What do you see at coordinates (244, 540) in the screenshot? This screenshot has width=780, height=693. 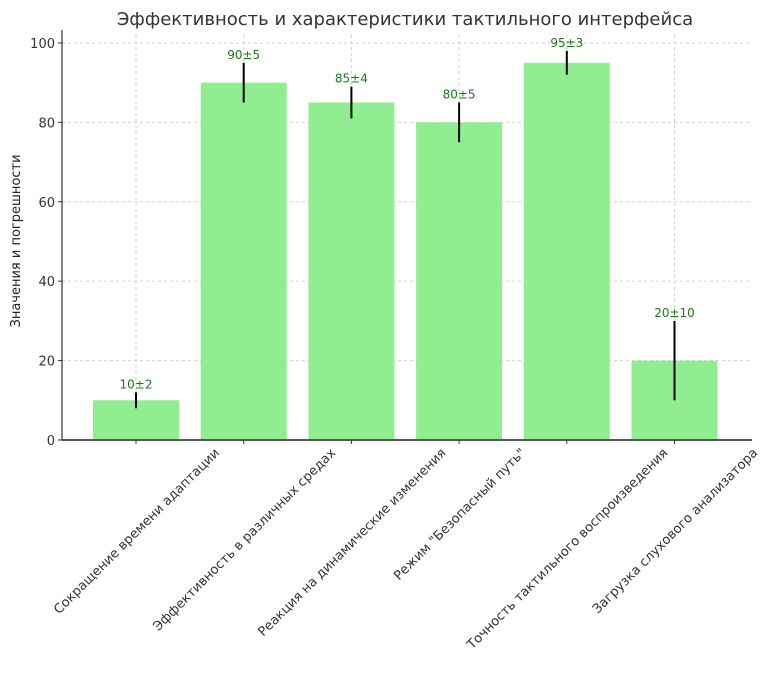 I see `x-tick-label: Эффективность в различных средах` at bounding box center [244, 540].